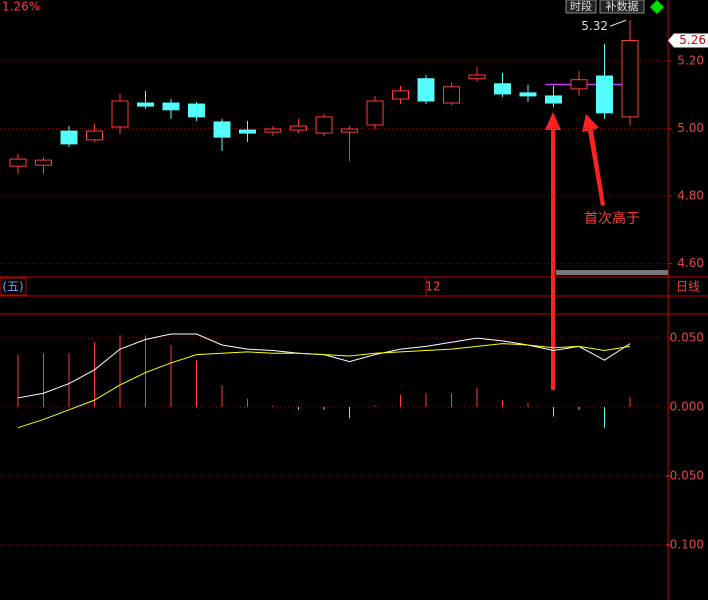  Describe the element at coordinates (594, 26) in the screenshot. I see `high-label: 5.32` at that location.